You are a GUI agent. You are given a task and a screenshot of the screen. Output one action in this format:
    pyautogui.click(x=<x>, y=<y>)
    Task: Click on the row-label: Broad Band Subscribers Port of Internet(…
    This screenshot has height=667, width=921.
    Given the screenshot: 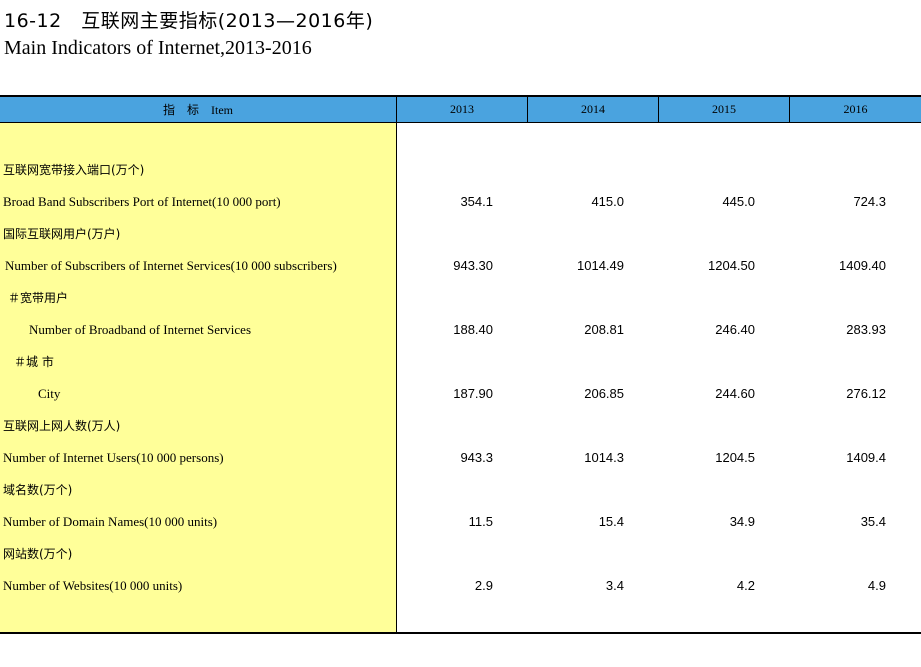 What is the action you would take?
    pyautogui.click(x=142, y=201)
    